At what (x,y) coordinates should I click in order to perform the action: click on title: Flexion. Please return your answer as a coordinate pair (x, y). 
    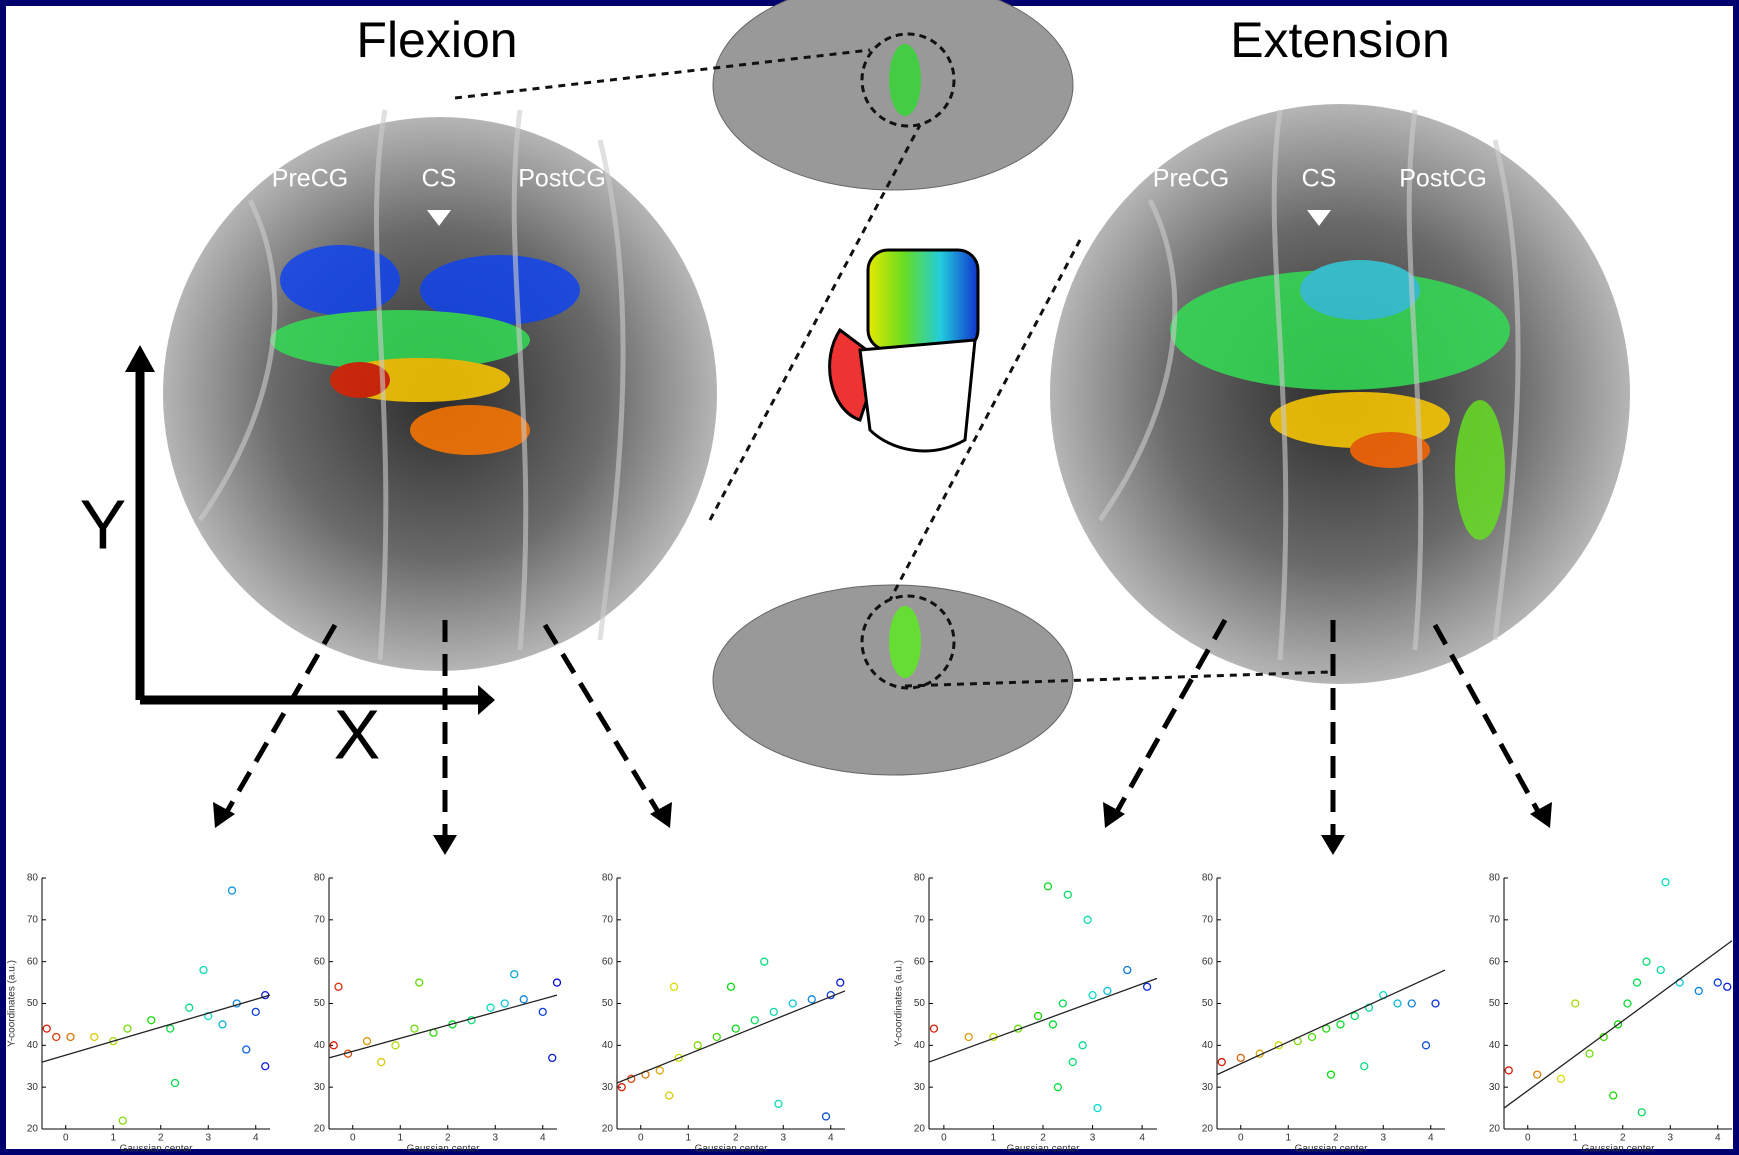
    Looking at the image, I should click on (436, 40).